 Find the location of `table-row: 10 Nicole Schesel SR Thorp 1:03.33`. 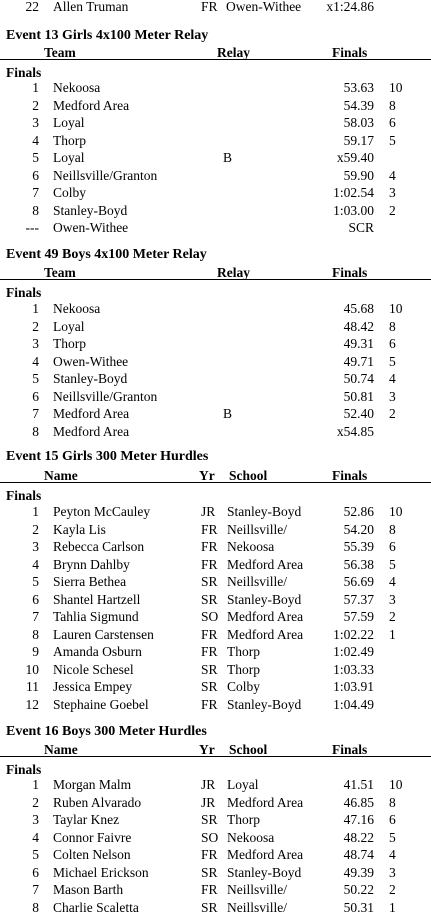

table-row: 10 Nicole Schesel SR Thorp 1:03.33 is located at coordinates (215, 670).